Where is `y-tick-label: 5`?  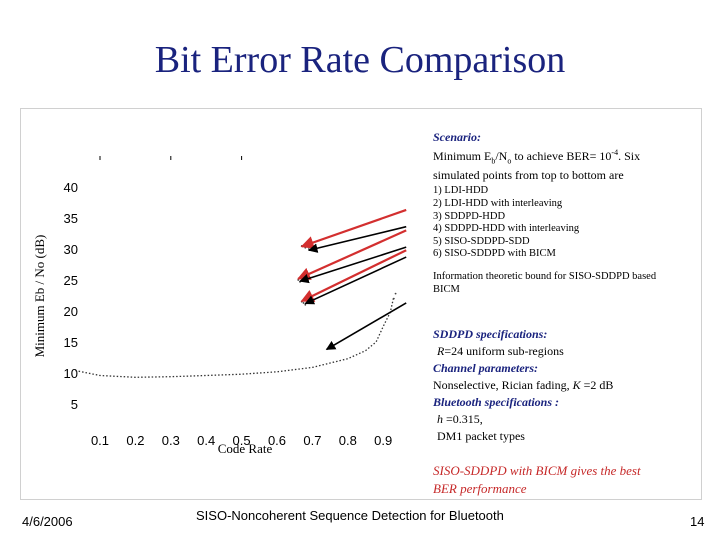
y-tick-label: 5 is located at coordinates (74, 404).